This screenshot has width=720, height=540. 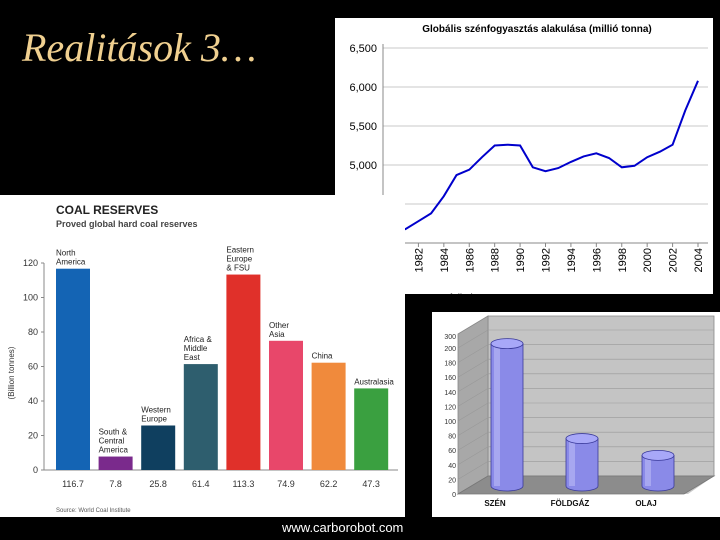 What do you see at coordinates (648, 260) in the screenshot?
I see `line-chart-x-tick: 2000` at bounding box center [648, 260].